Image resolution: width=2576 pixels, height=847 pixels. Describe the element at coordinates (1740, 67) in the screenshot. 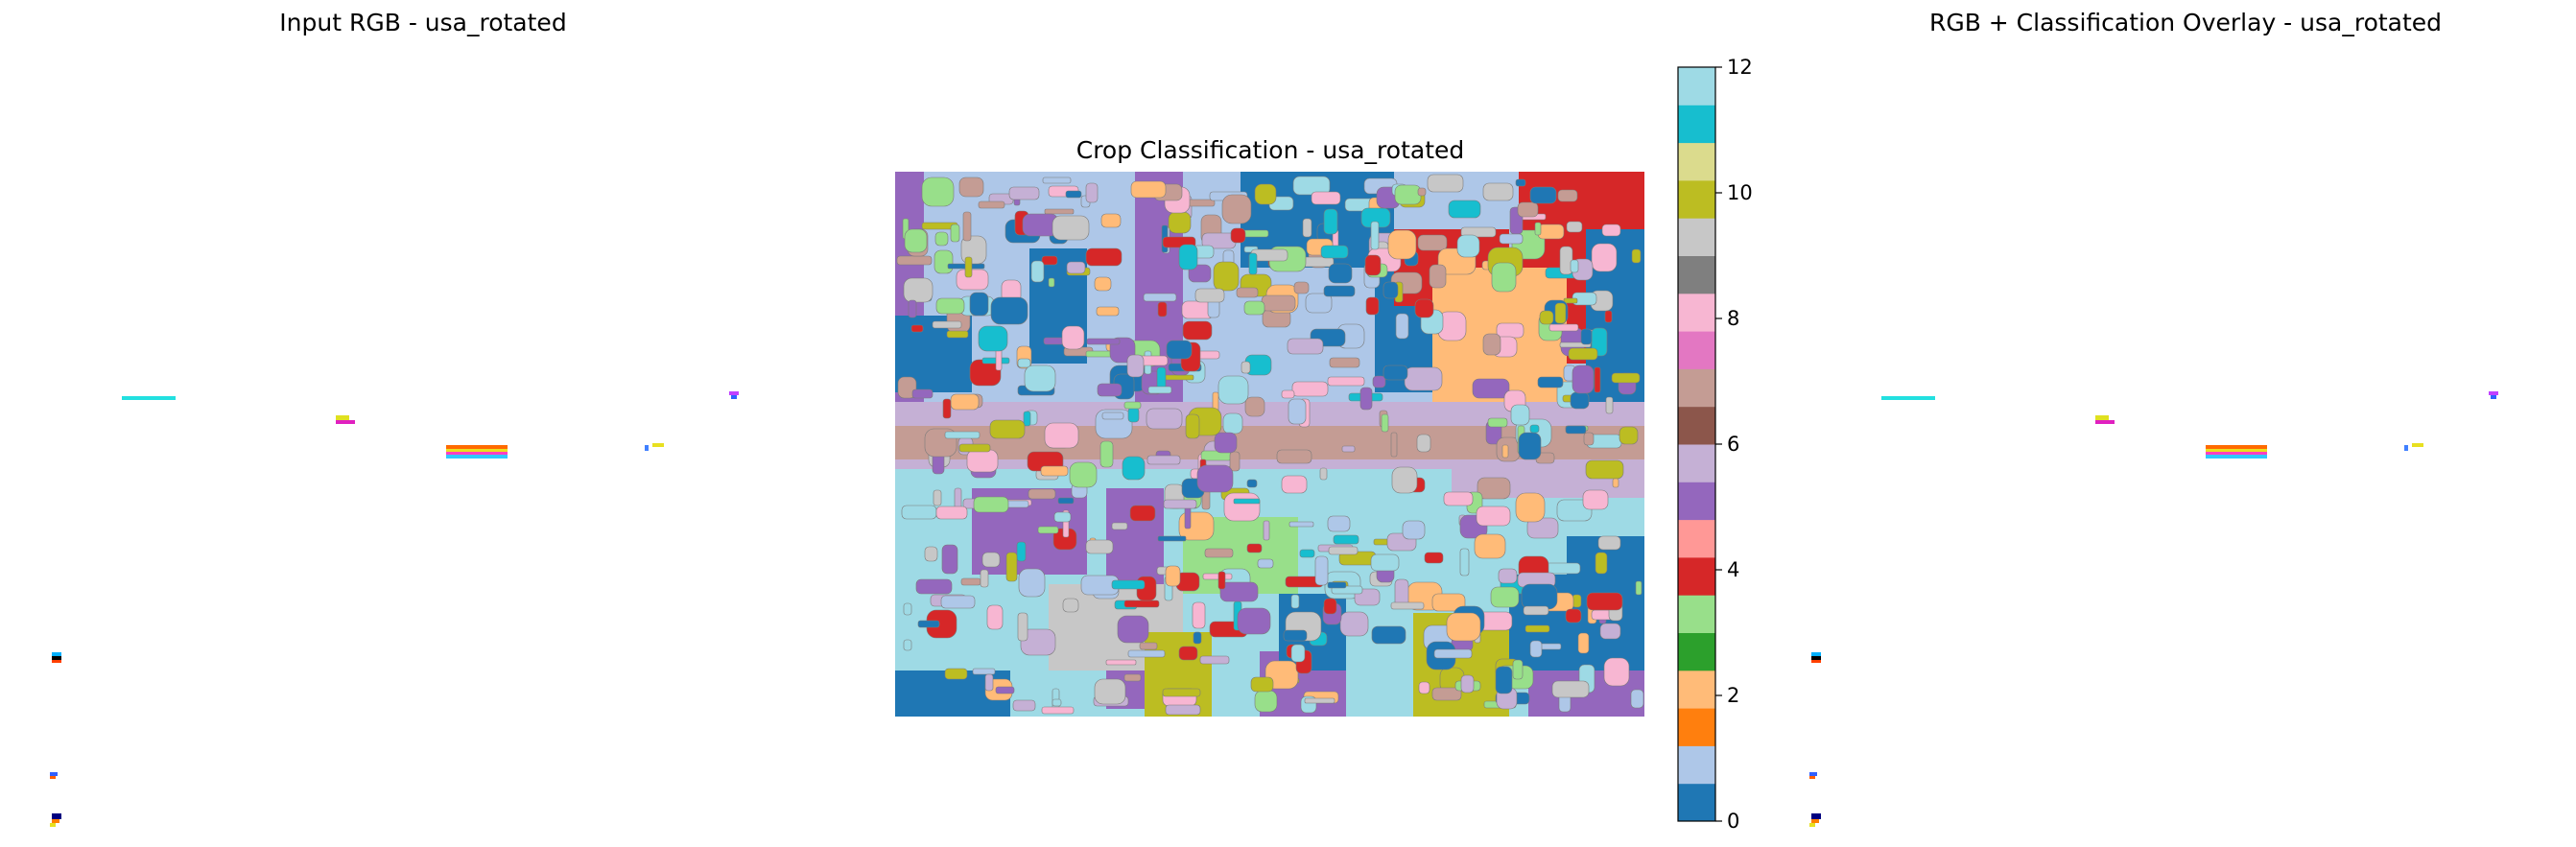

I see `colorbar-tick-label: 12` at that location.